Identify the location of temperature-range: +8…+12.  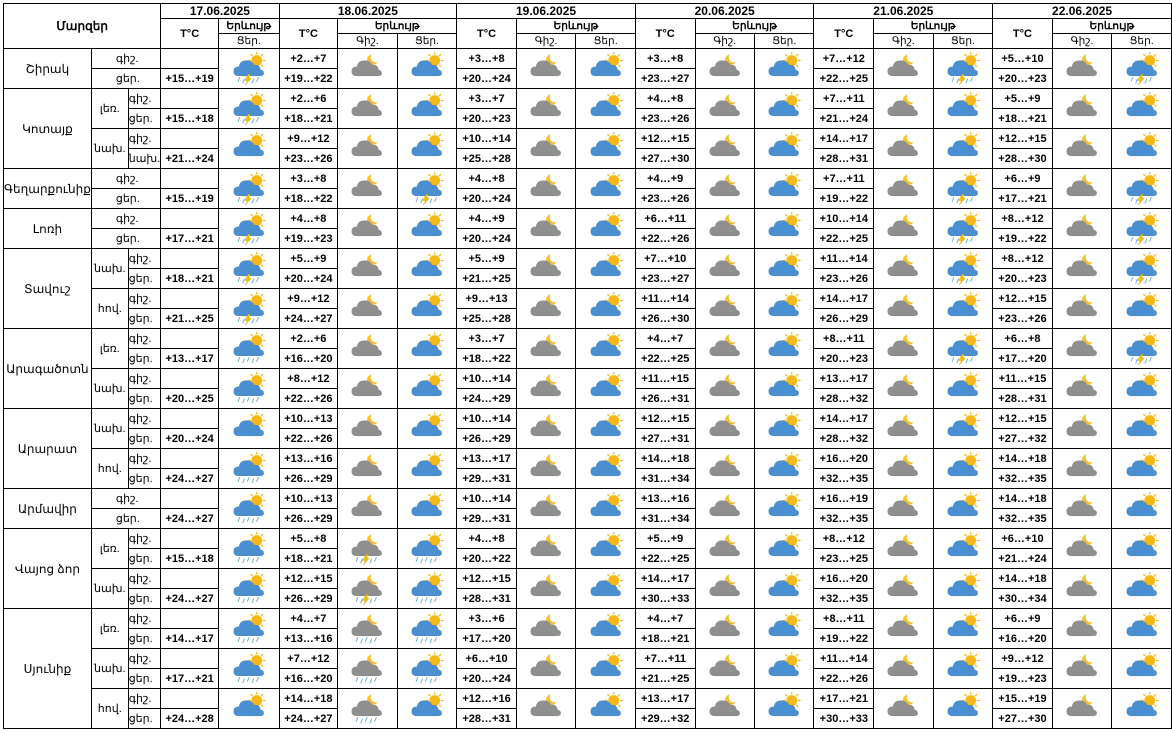
(1022, 218).